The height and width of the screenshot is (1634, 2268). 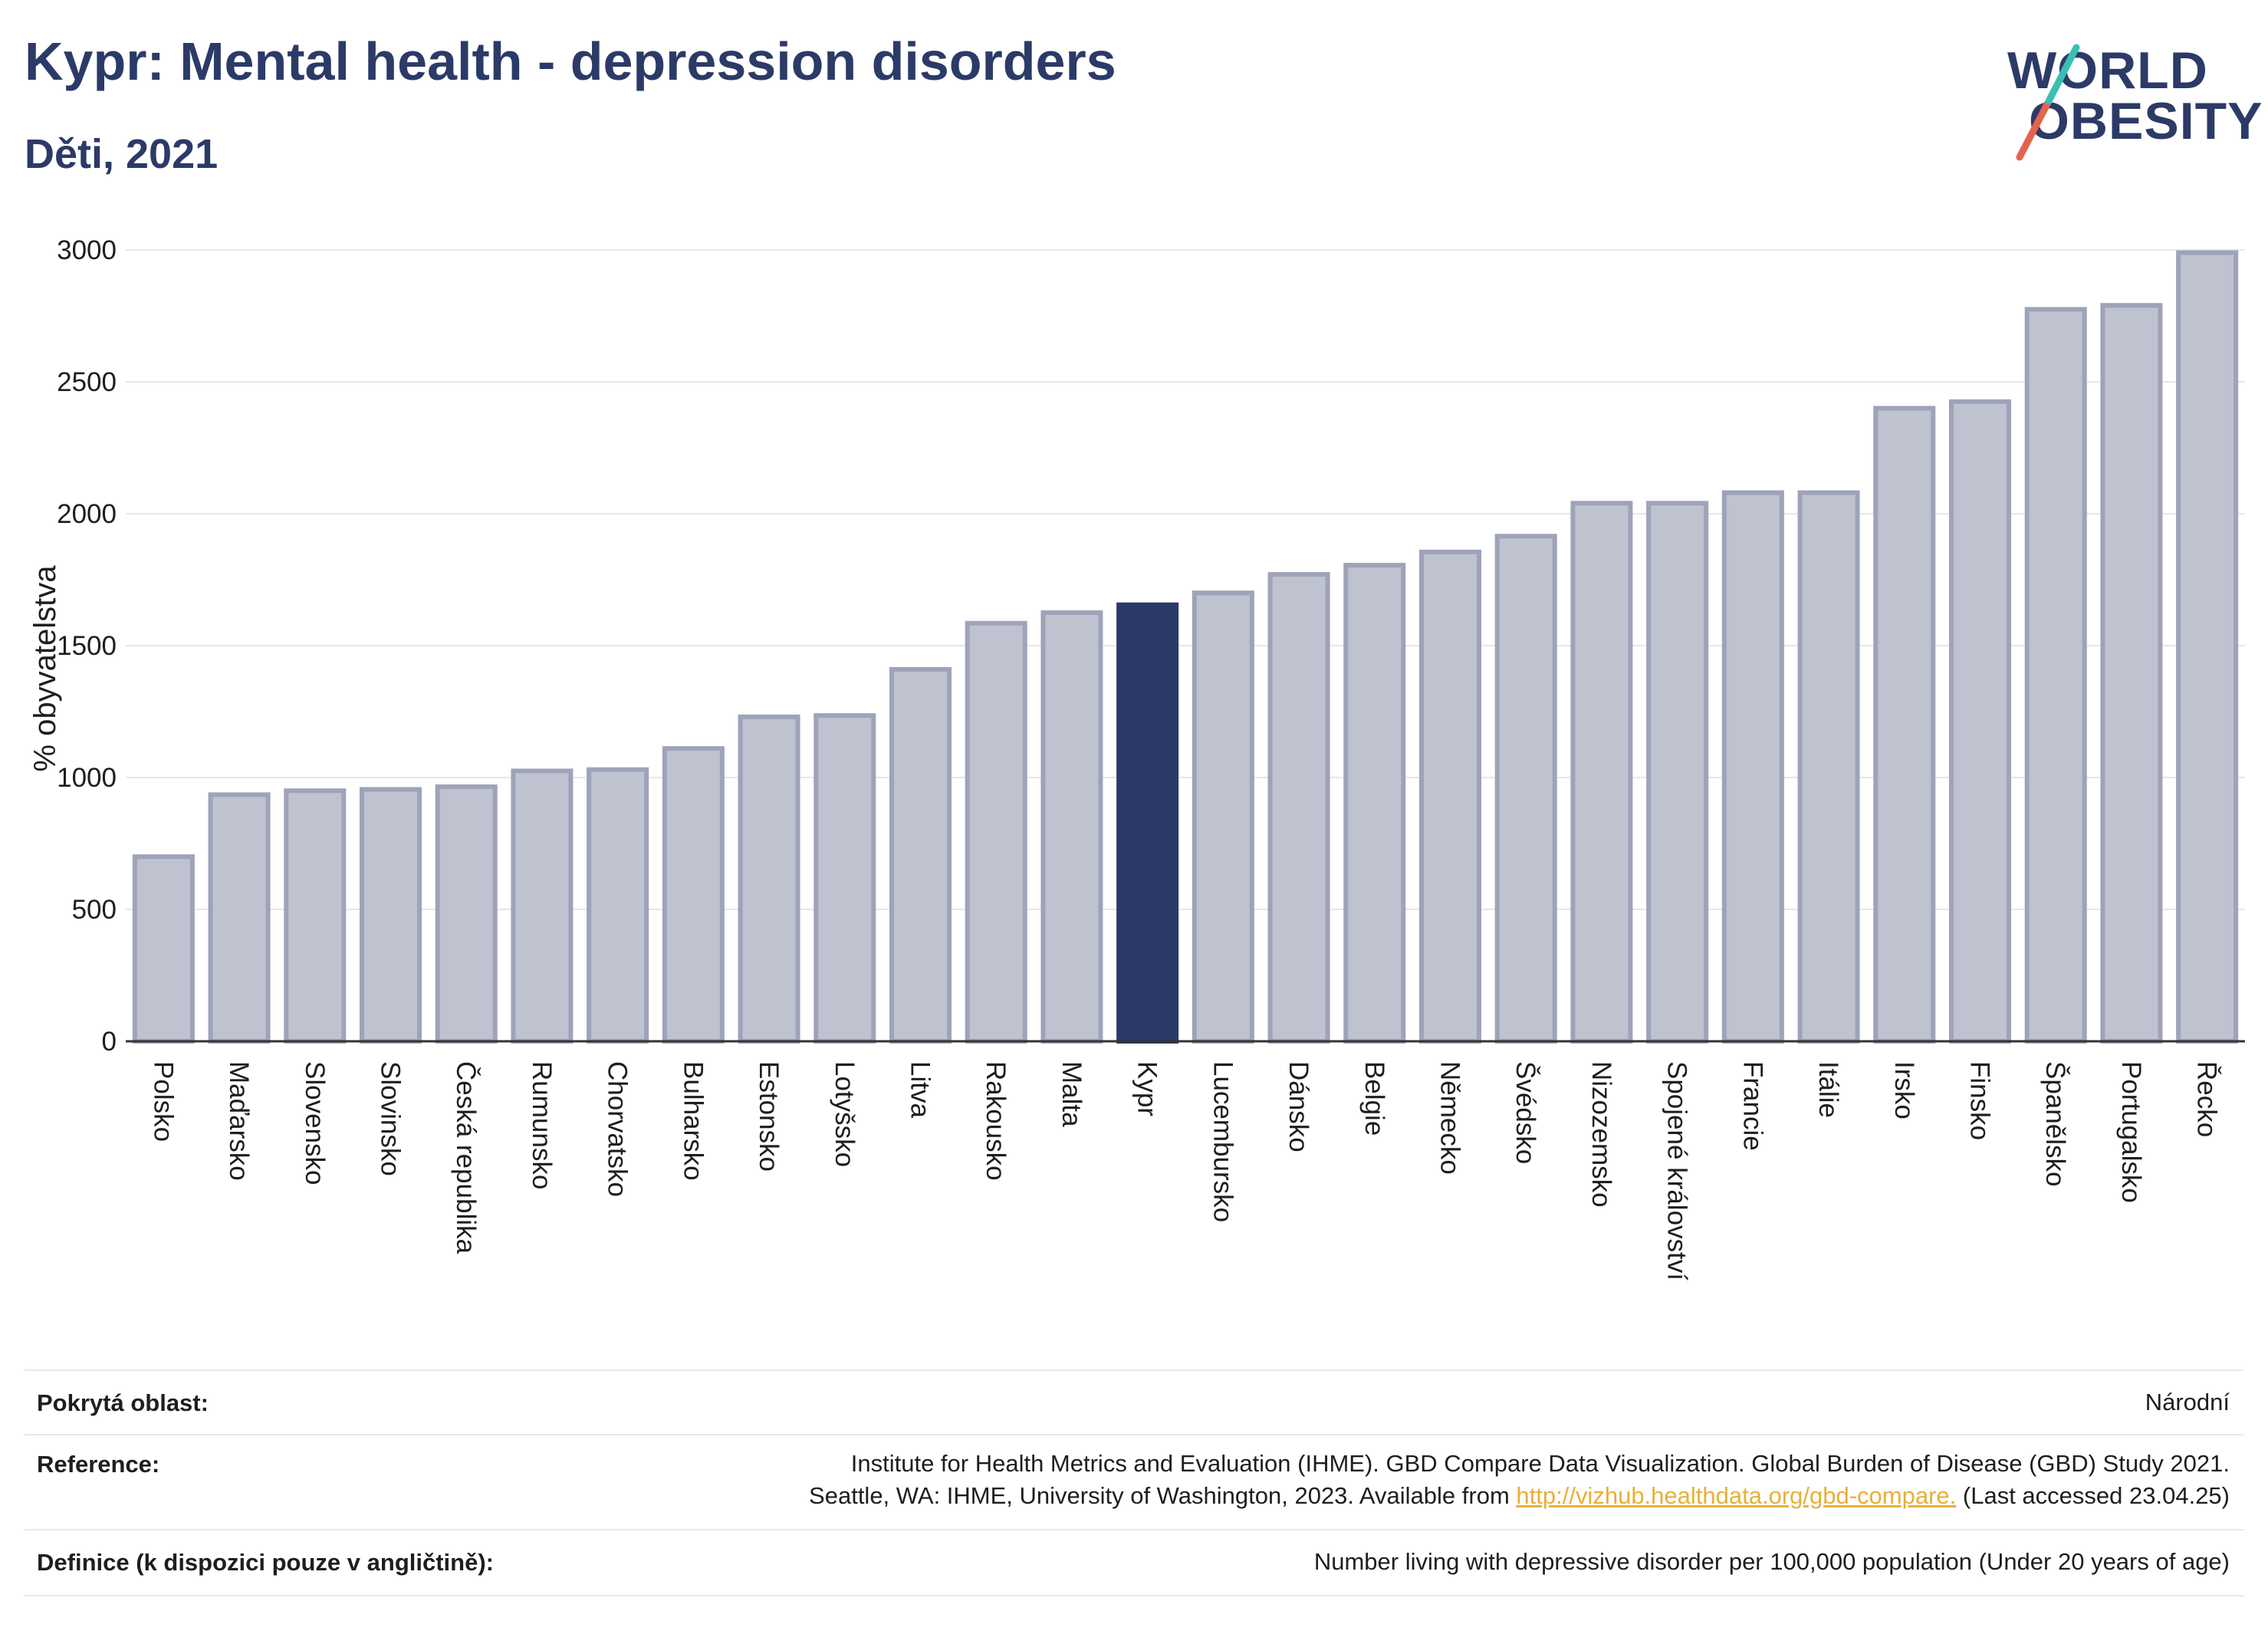 What do you see at coordinates (1677, 1171) in the screenshot?
I see `x-tick-label: Spojené království` at bounding box center [1677, 1171].